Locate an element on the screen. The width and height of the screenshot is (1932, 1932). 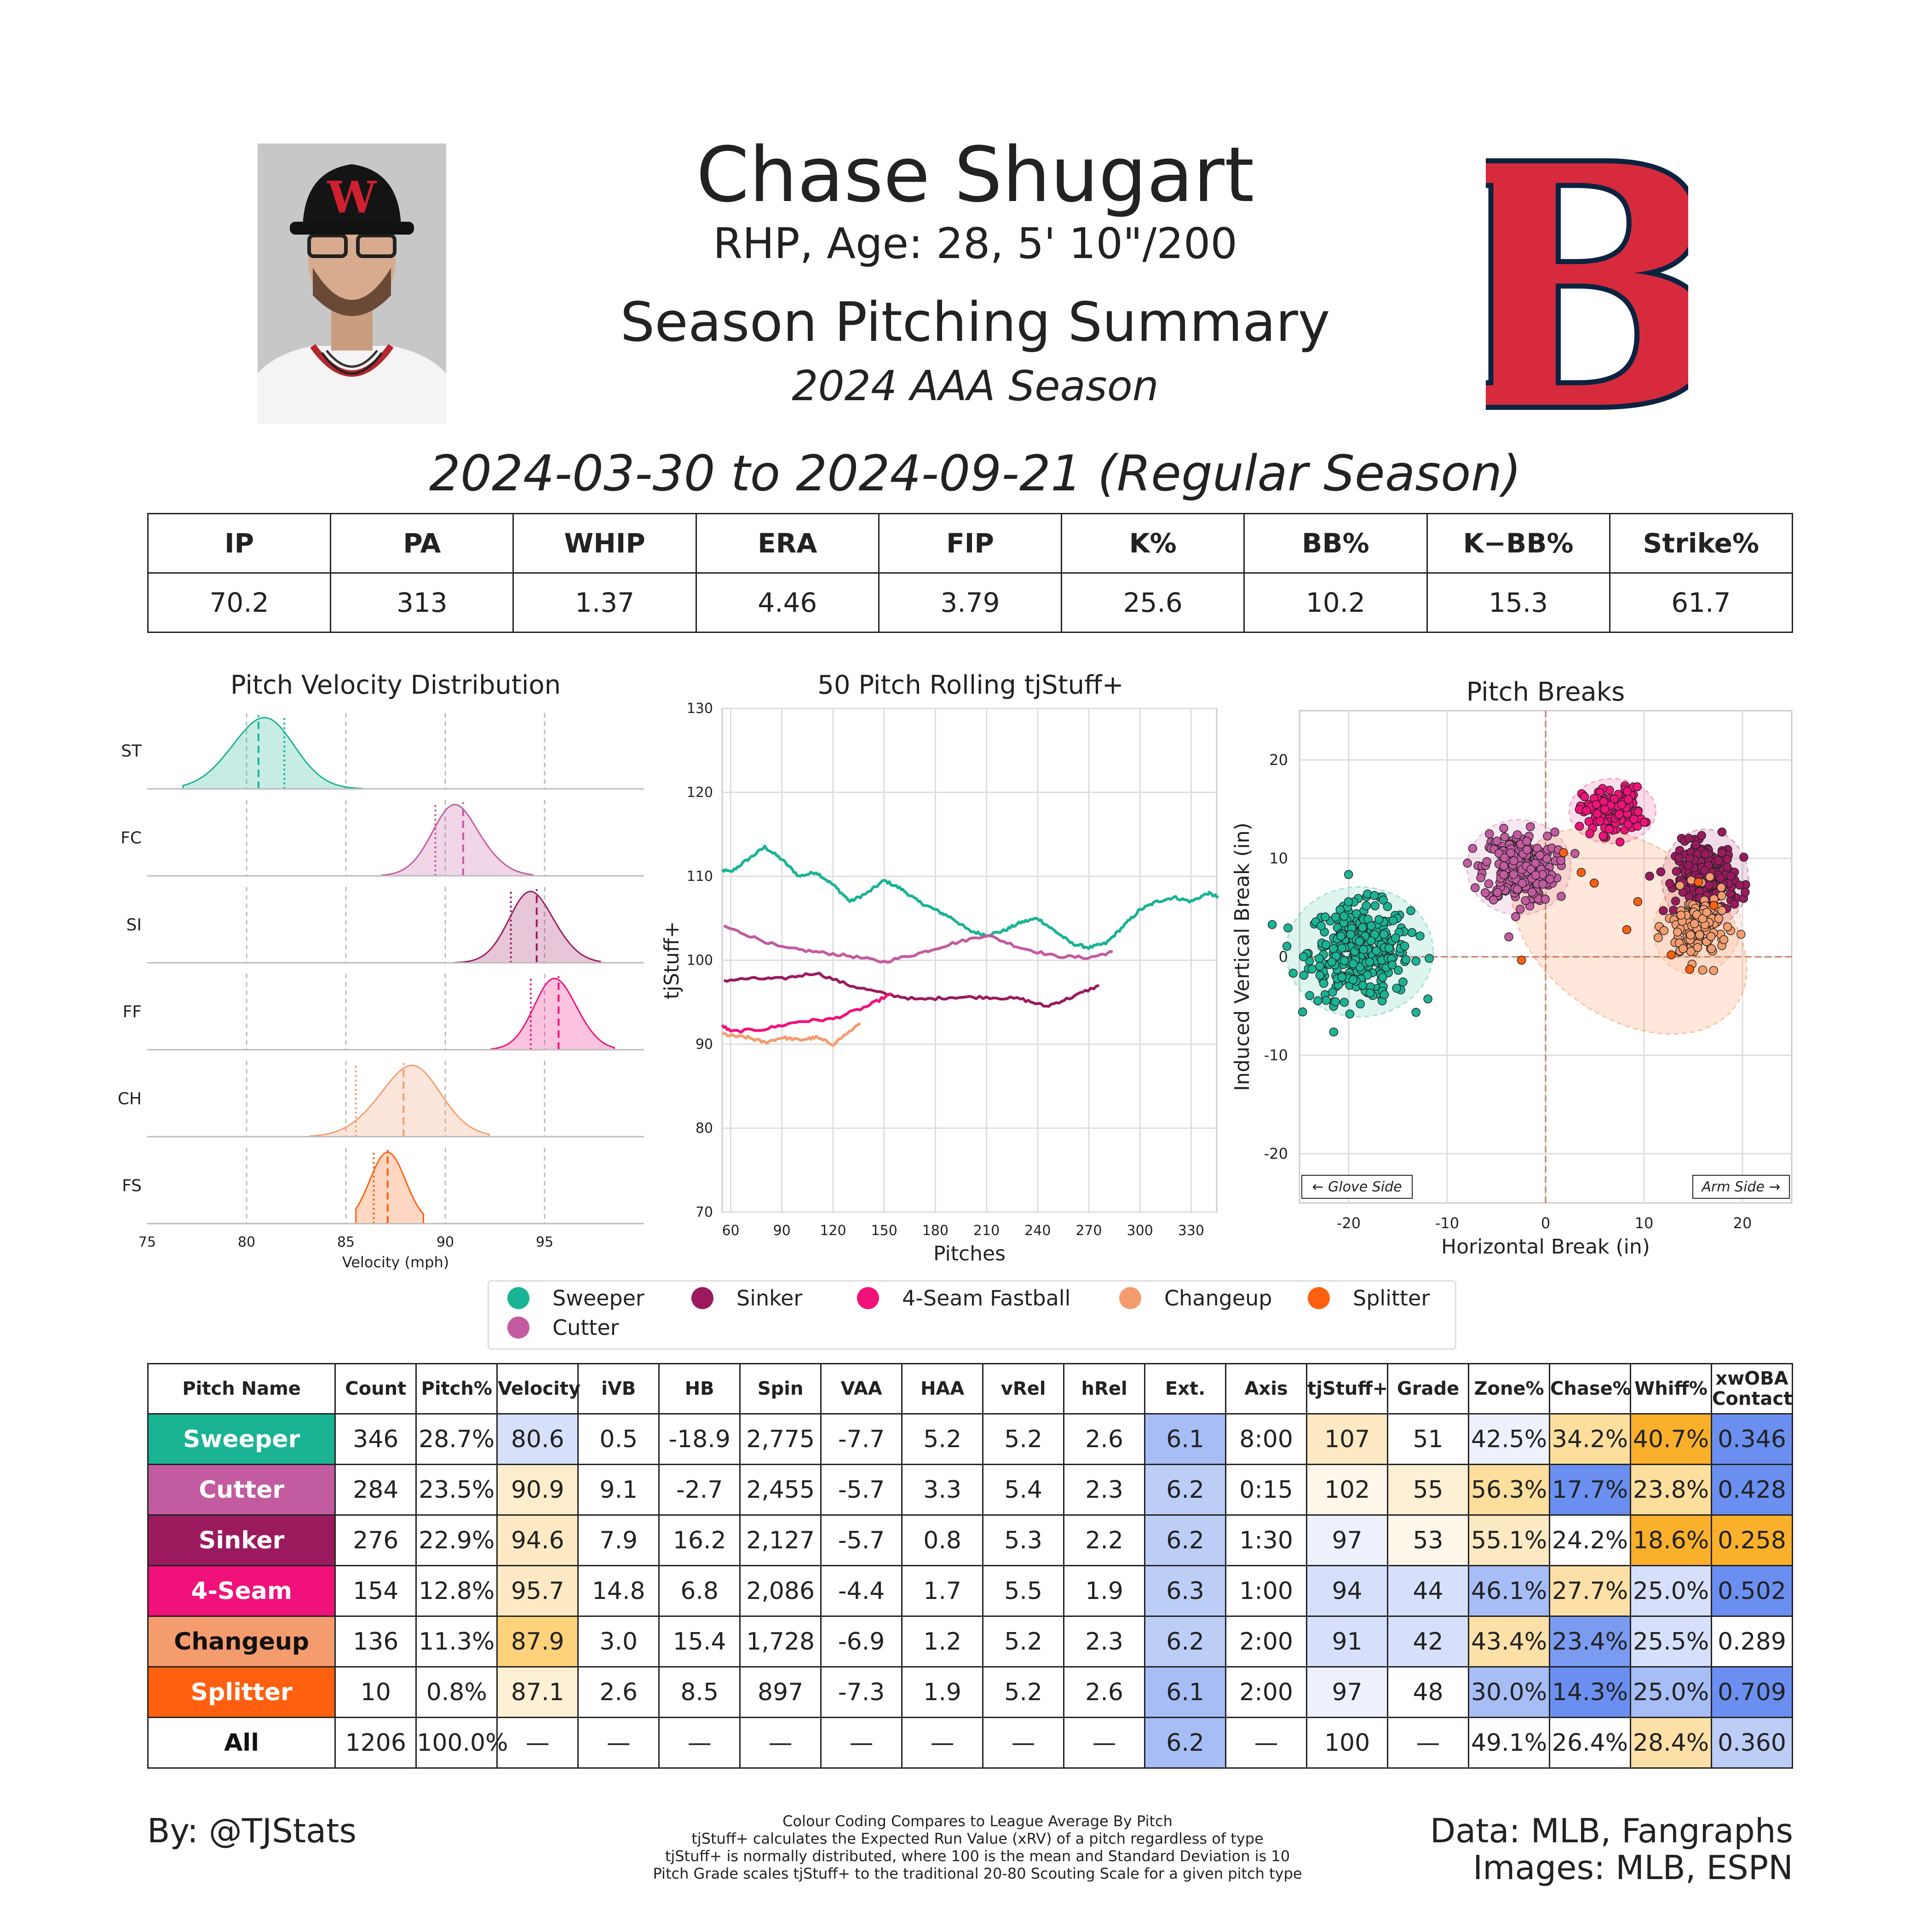
pitch-stat-cell: 5.2 is located at coordinates (1023, 1642).